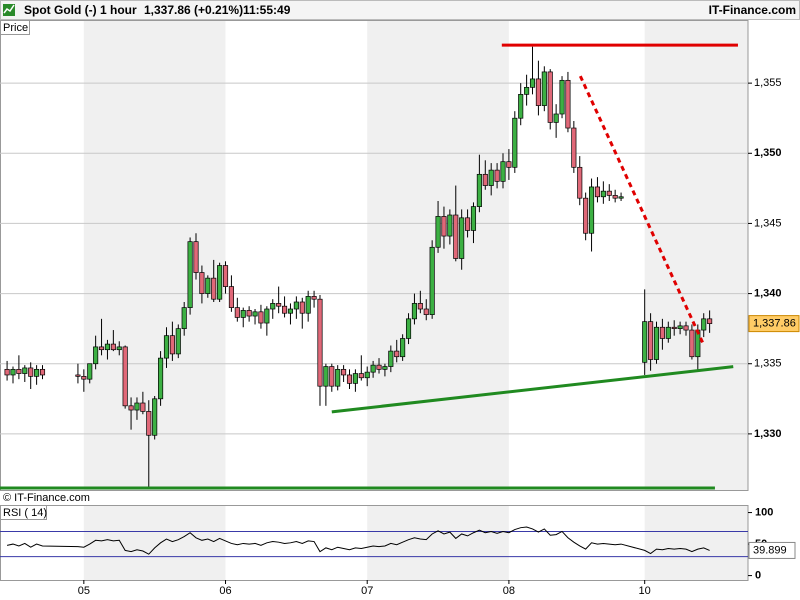 The height and width of the screenshot is (600, 800). Describe the element at coordinates (768, 223) in the screenshot. I see `y-tick-label: 1,345` at that location.